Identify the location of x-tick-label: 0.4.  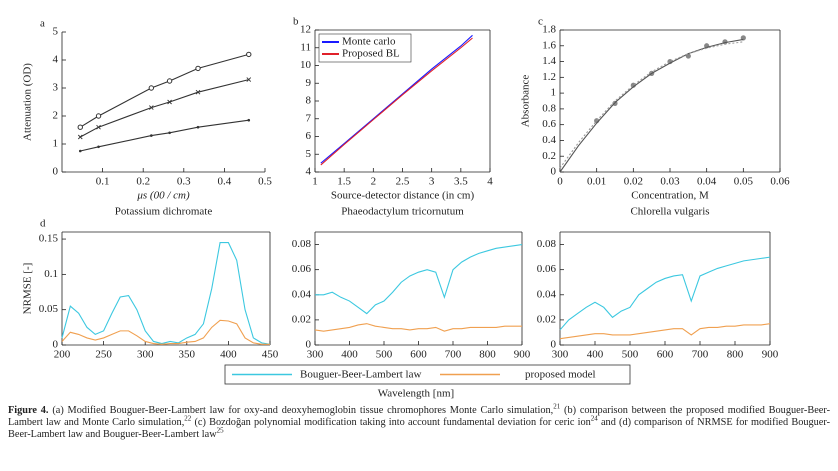
(225, 182).